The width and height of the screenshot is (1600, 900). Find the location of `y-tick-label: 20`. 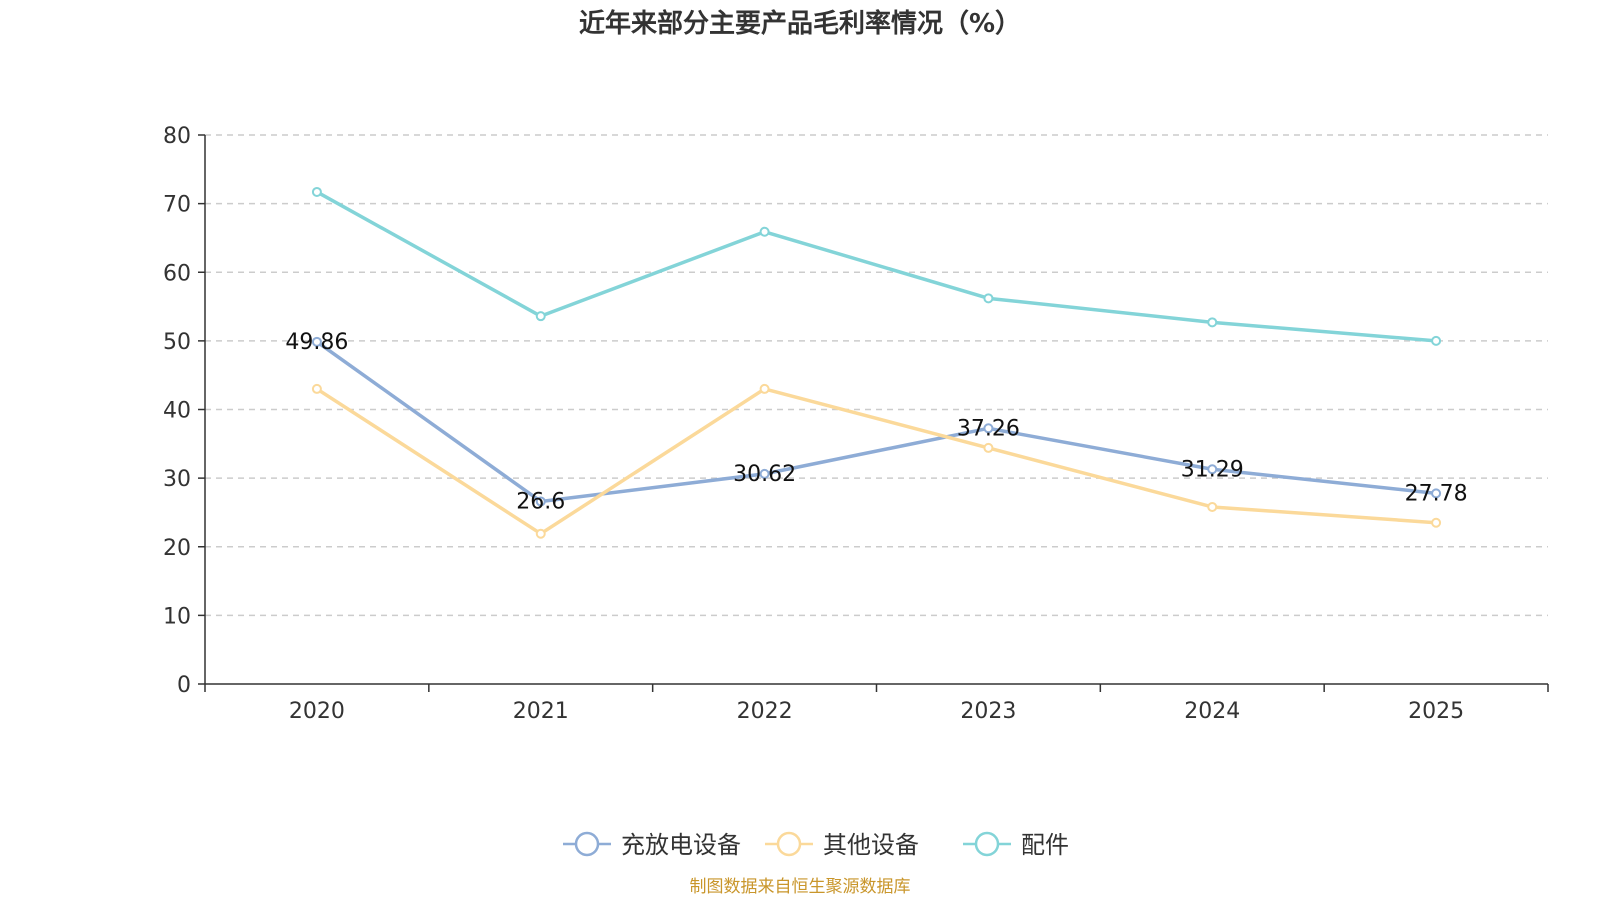

y-tick-label: 20 is located at coordinates (177, 548).